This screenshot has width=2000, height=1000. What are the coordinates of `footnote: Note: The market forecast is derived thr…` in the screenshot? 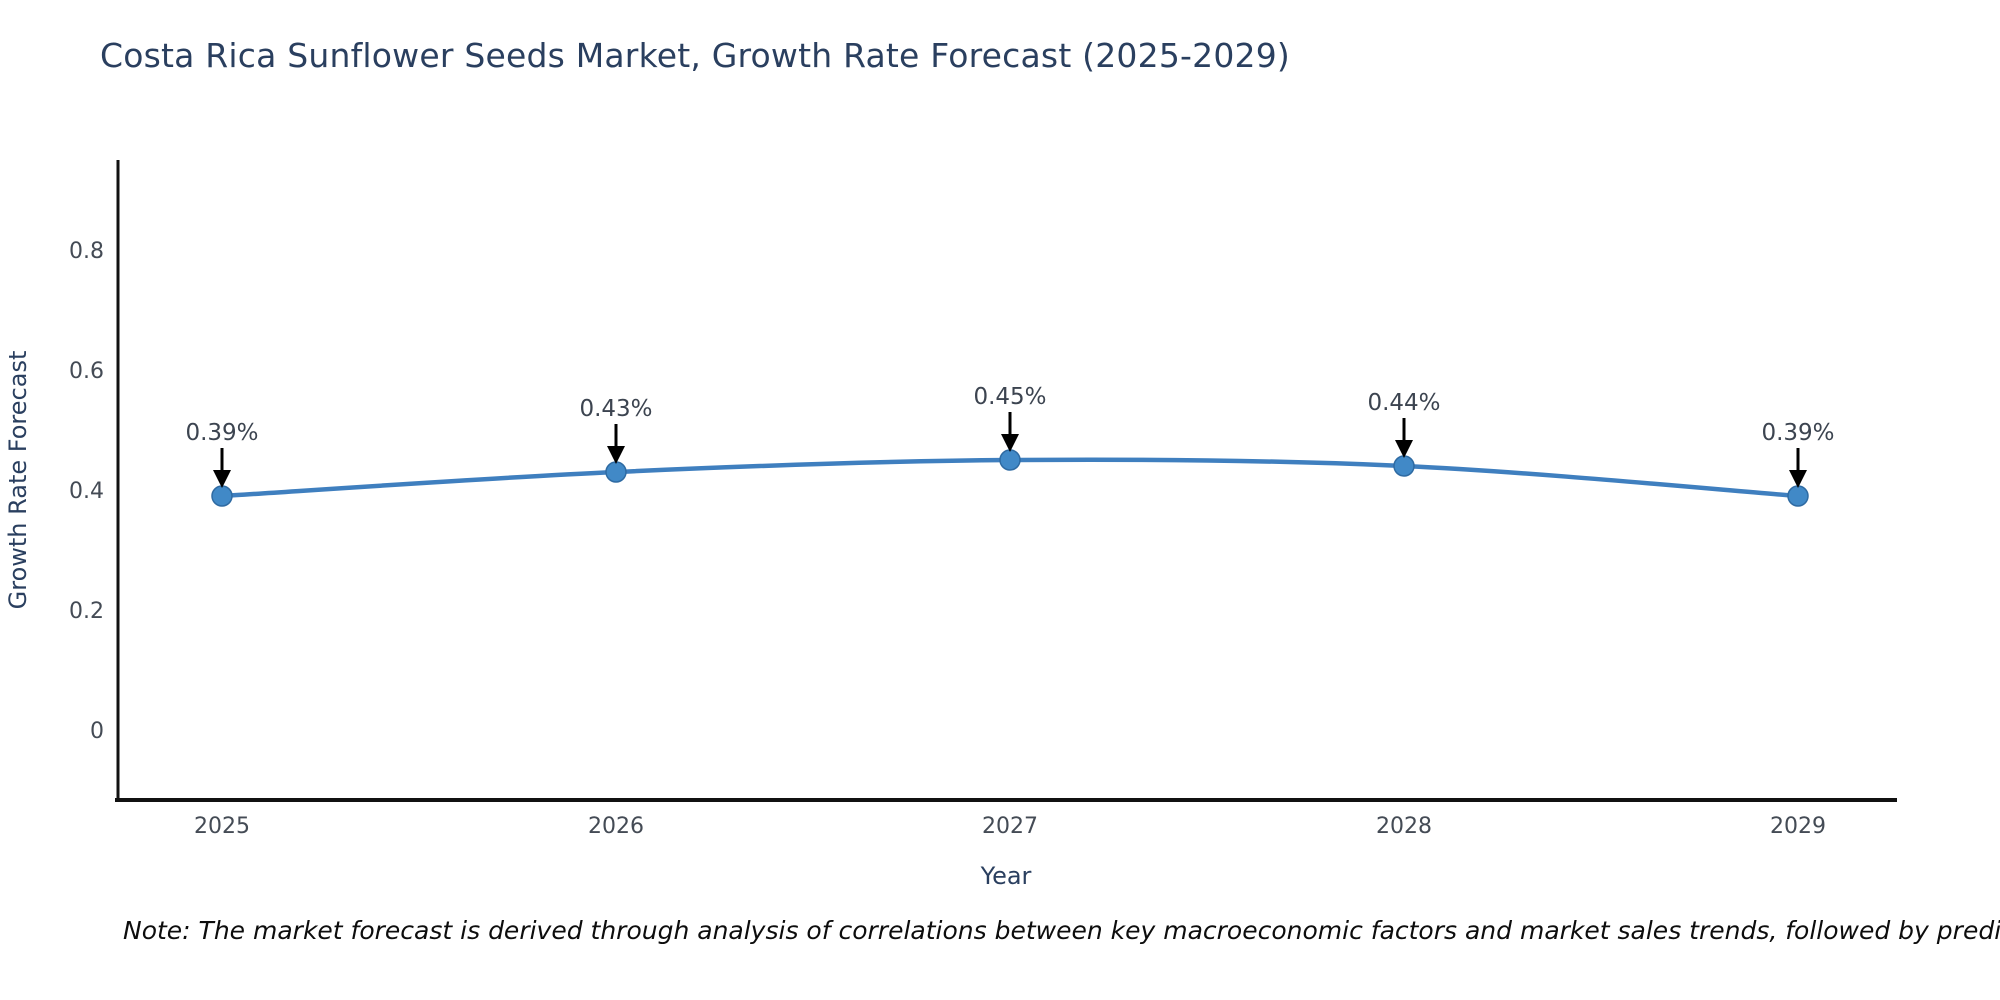 It's located at (1061, 930).